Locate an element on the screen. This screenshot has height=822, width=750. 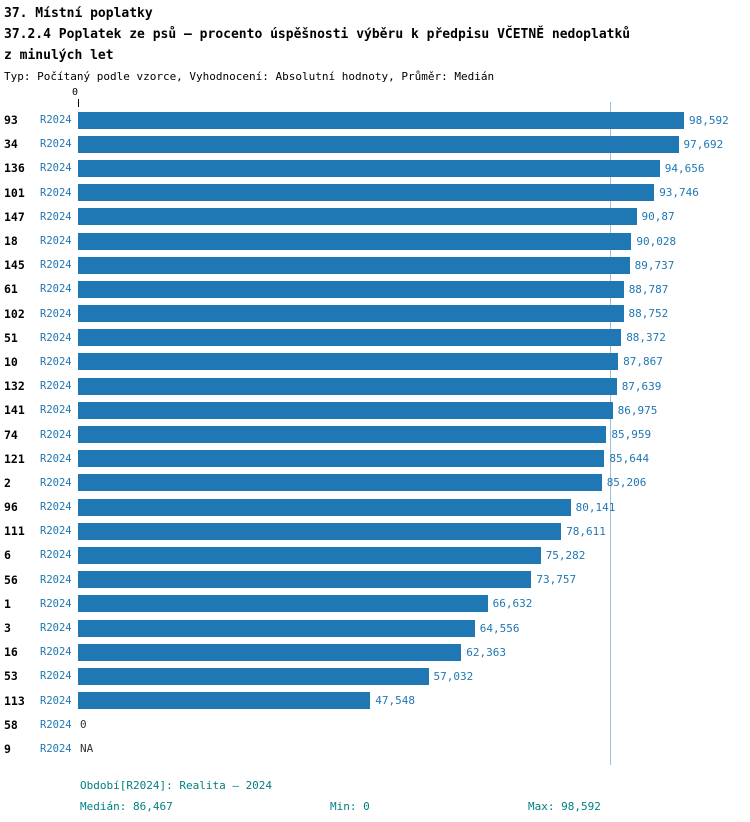
row-plot: 87,867 is located at coordinates (414, 362).